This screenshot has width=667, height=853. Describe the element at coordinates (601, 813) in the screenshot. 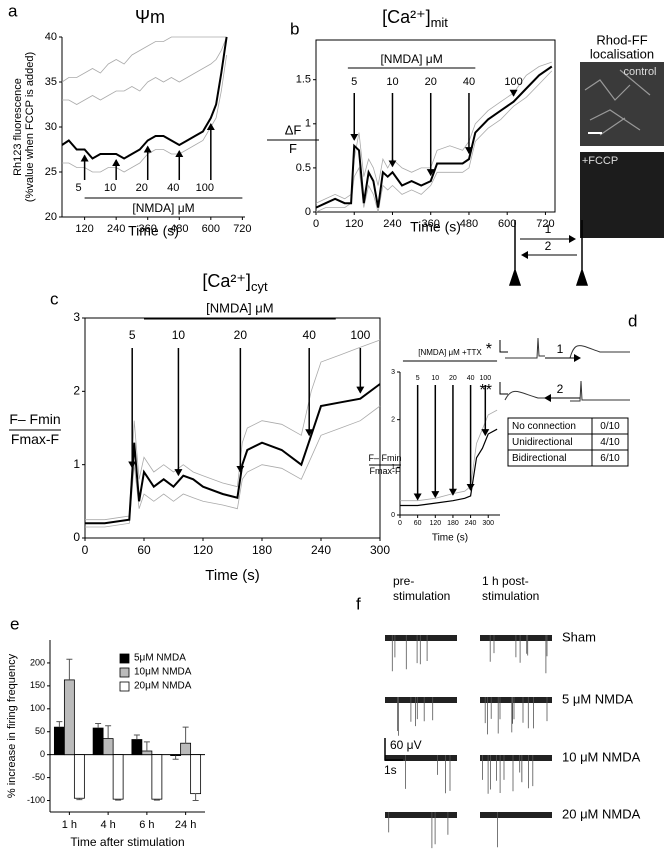

I see `row-label: 20 μM NMDA` at that location.